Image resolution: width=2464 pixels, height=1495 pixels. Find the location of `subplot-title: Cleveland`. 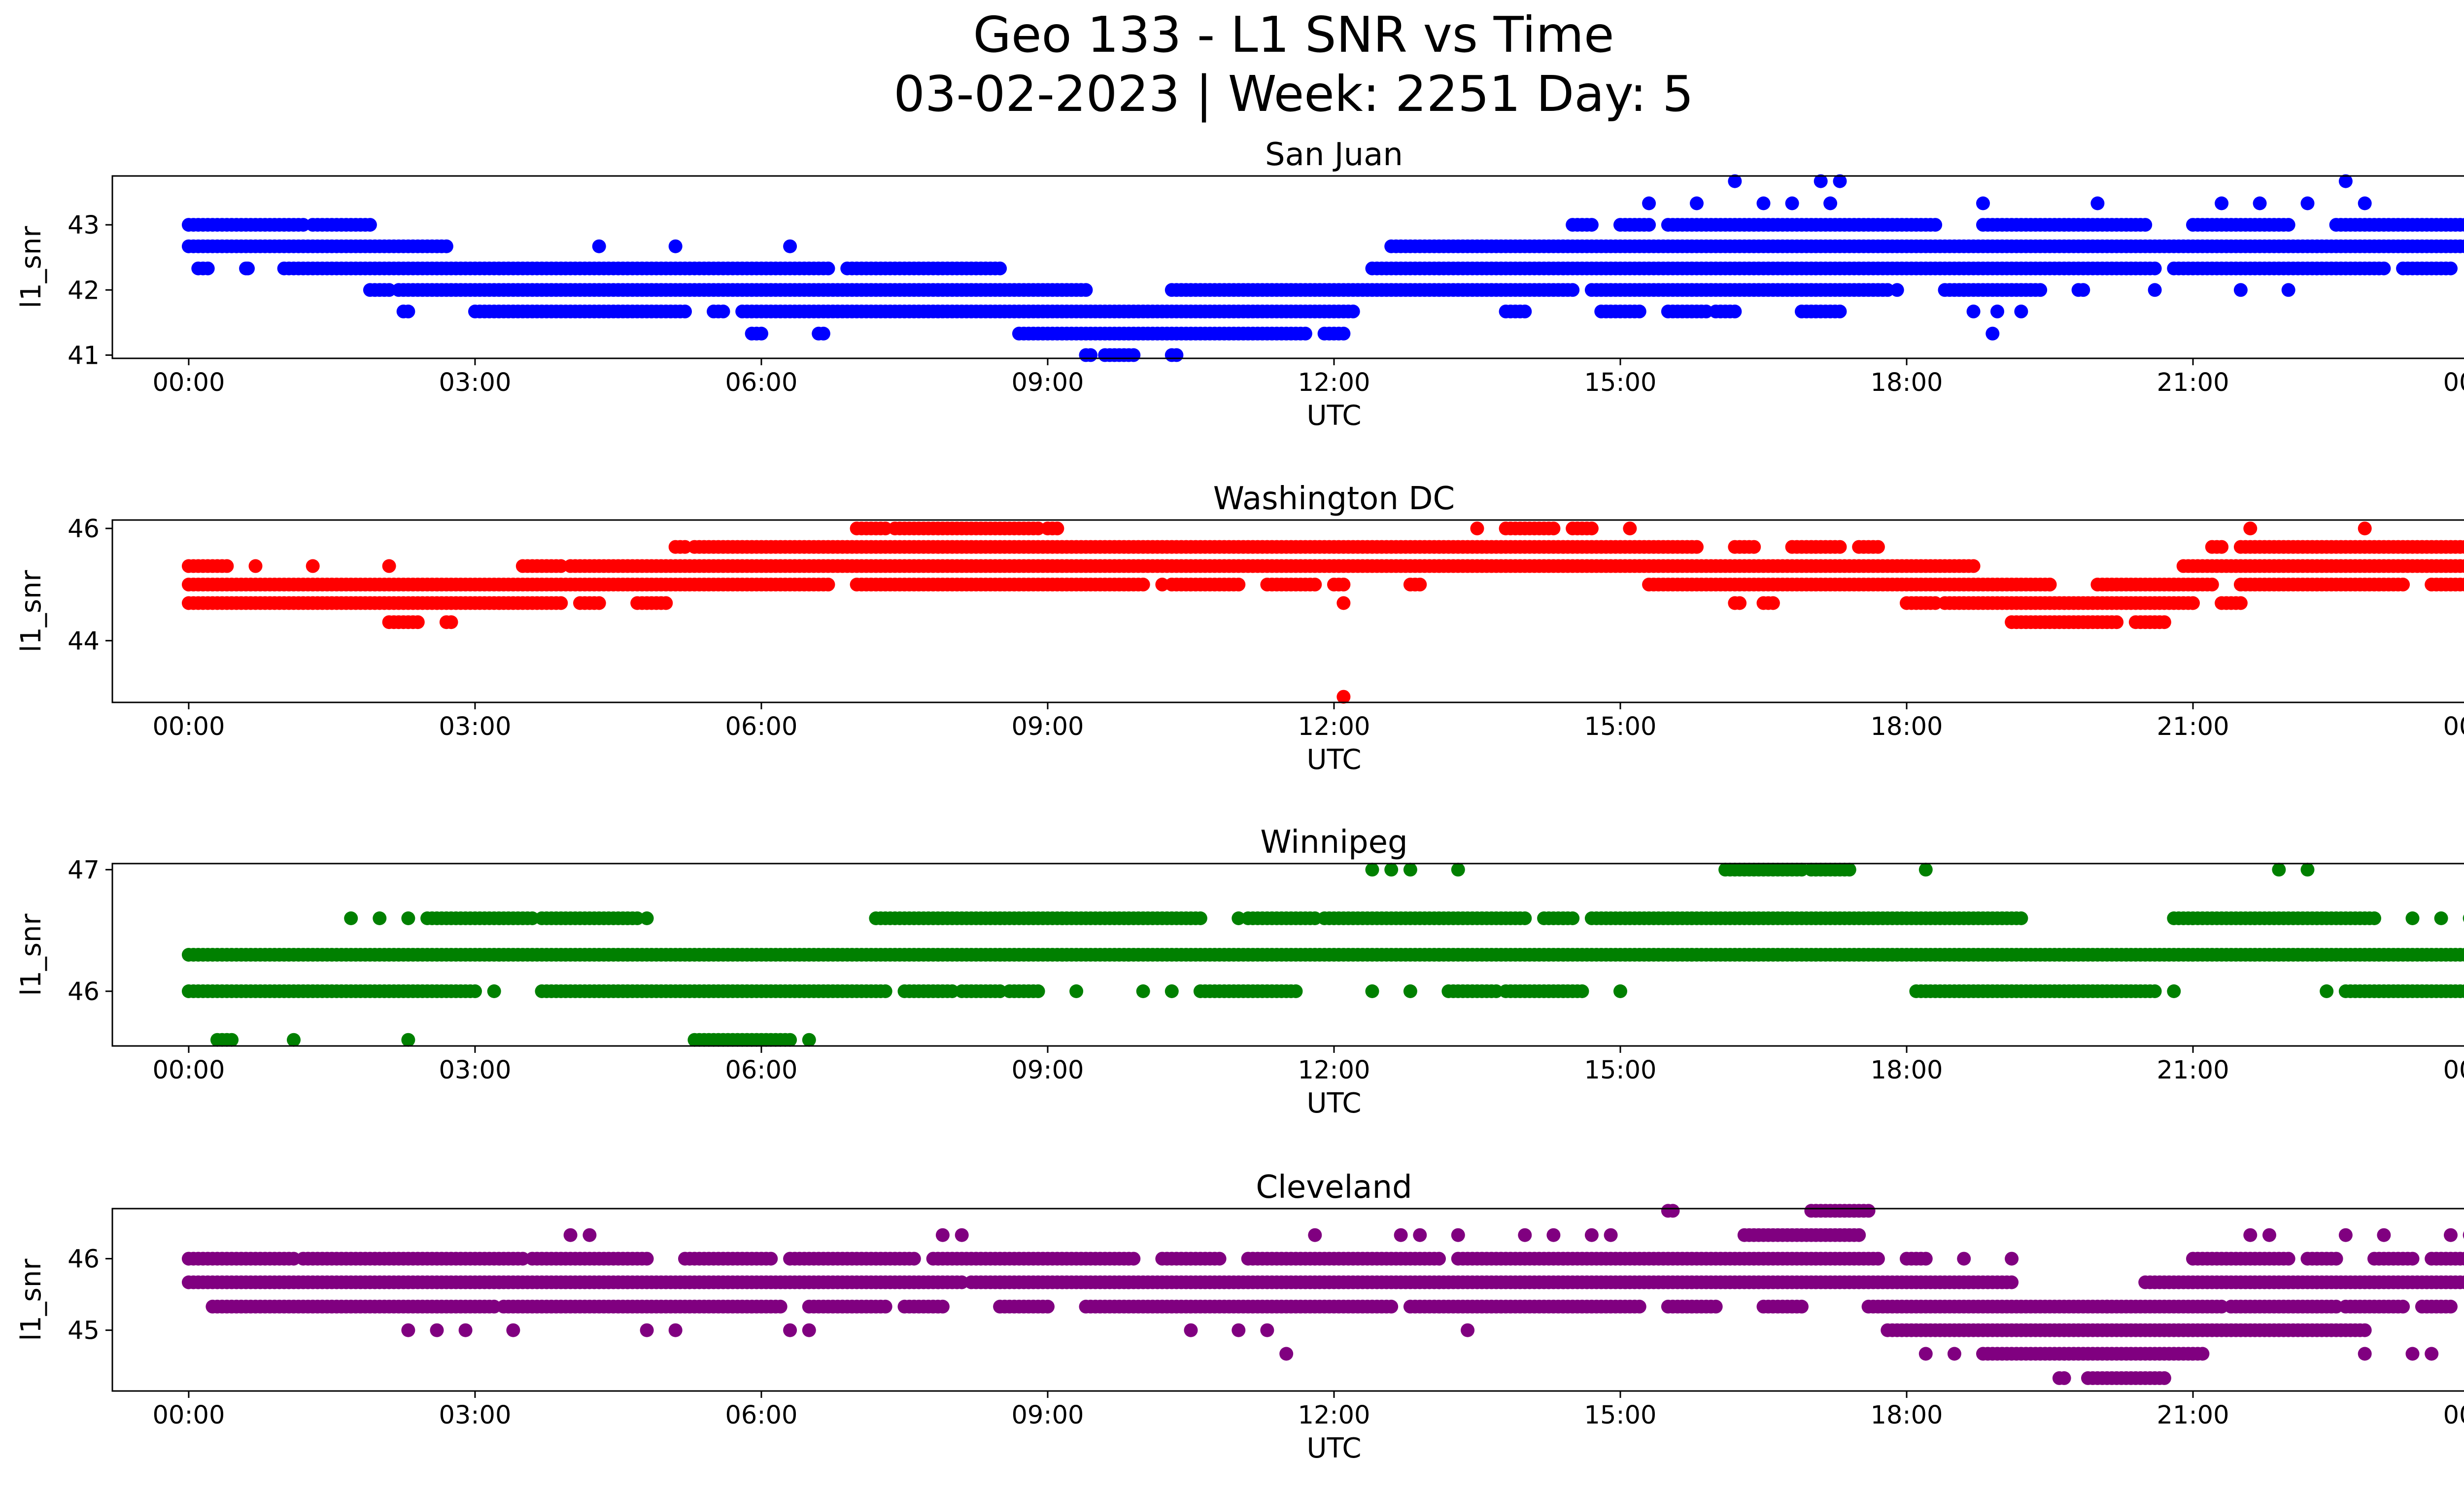

subplot-title: Cleveland is located at coordinates (1334, 1187).